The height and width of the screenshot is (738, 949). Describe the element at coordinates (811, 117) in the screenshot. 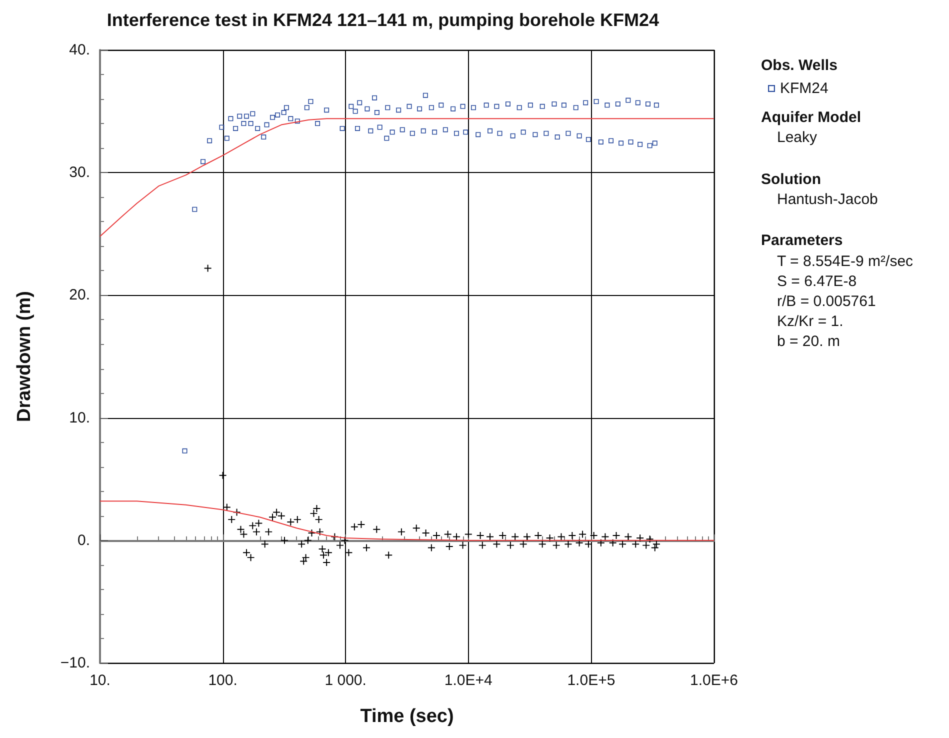

I see `text: Aquifer Model` at that location.